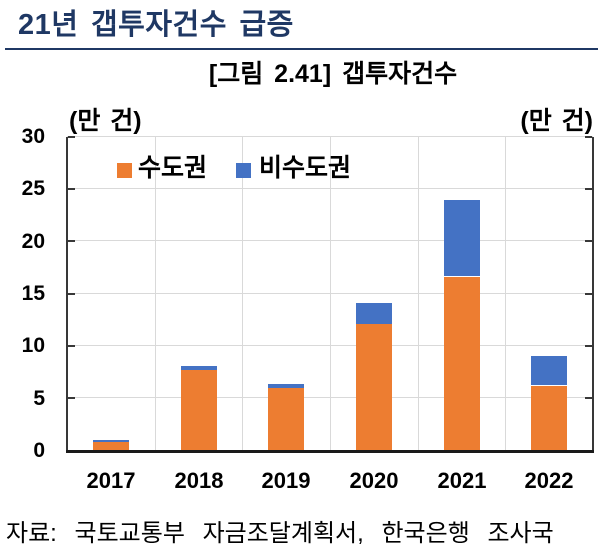 This screenshot has height=552, width=600. Describe the element at coordinates (33, 293) in the screenshot. I see `y-axis-tick-label: 15` at that location.